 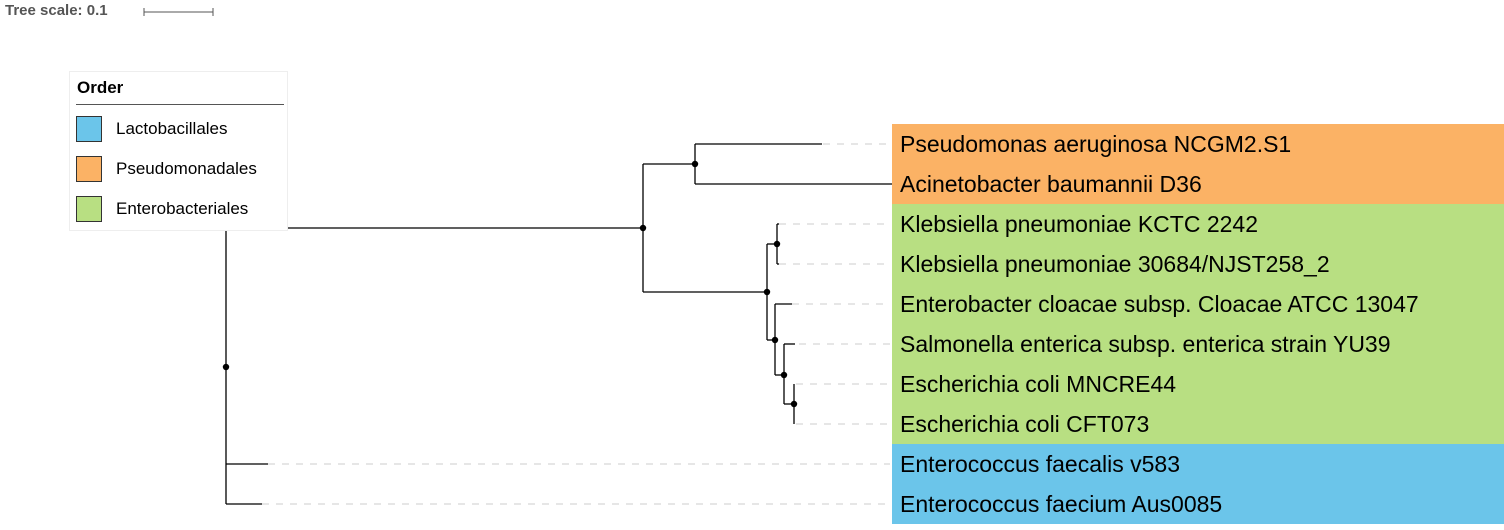 I want to click on leaf-label: Klebsiella pneumoniae 30684/NJST258_2, so click(x=1115, y=264).